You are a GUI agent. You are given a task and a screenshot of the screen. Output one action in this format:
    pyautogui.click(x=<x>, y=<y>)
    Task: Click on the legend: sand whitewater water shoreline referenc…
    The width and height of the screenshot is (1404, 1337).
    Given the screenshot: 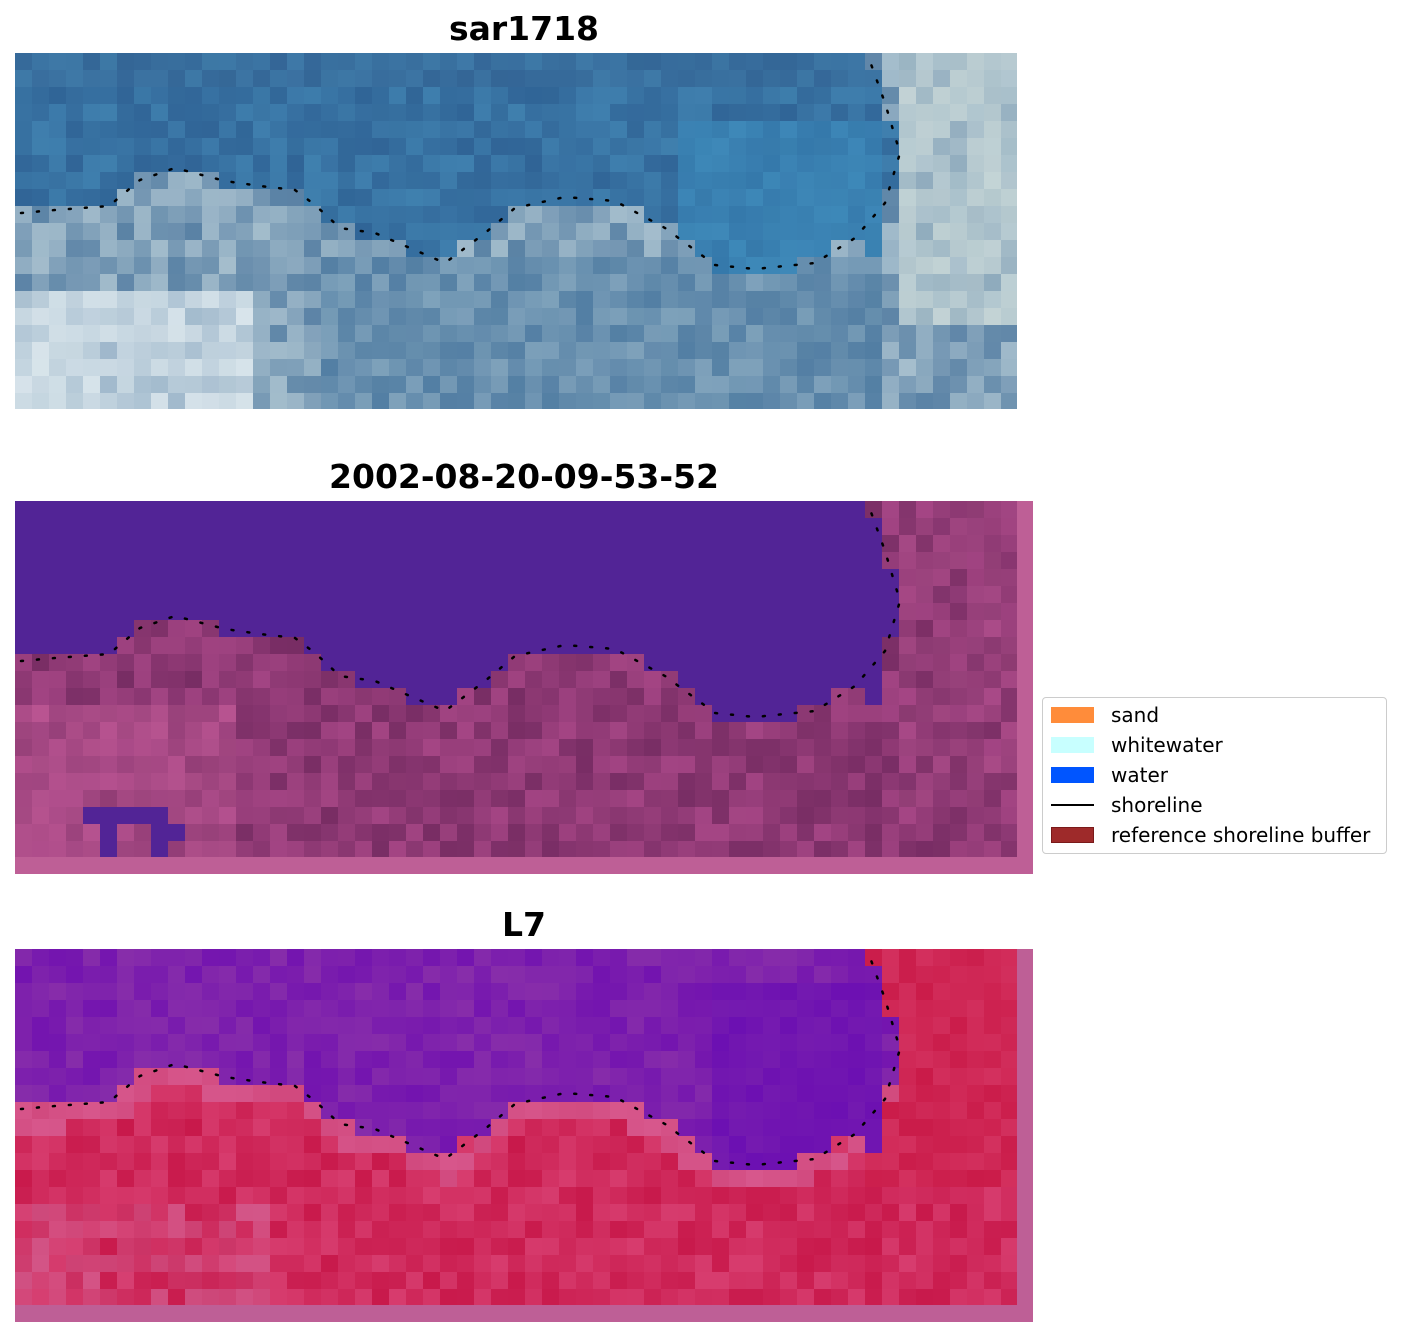 What is the action you would take?
    pyautogui.click(x=1214, y=775)
    